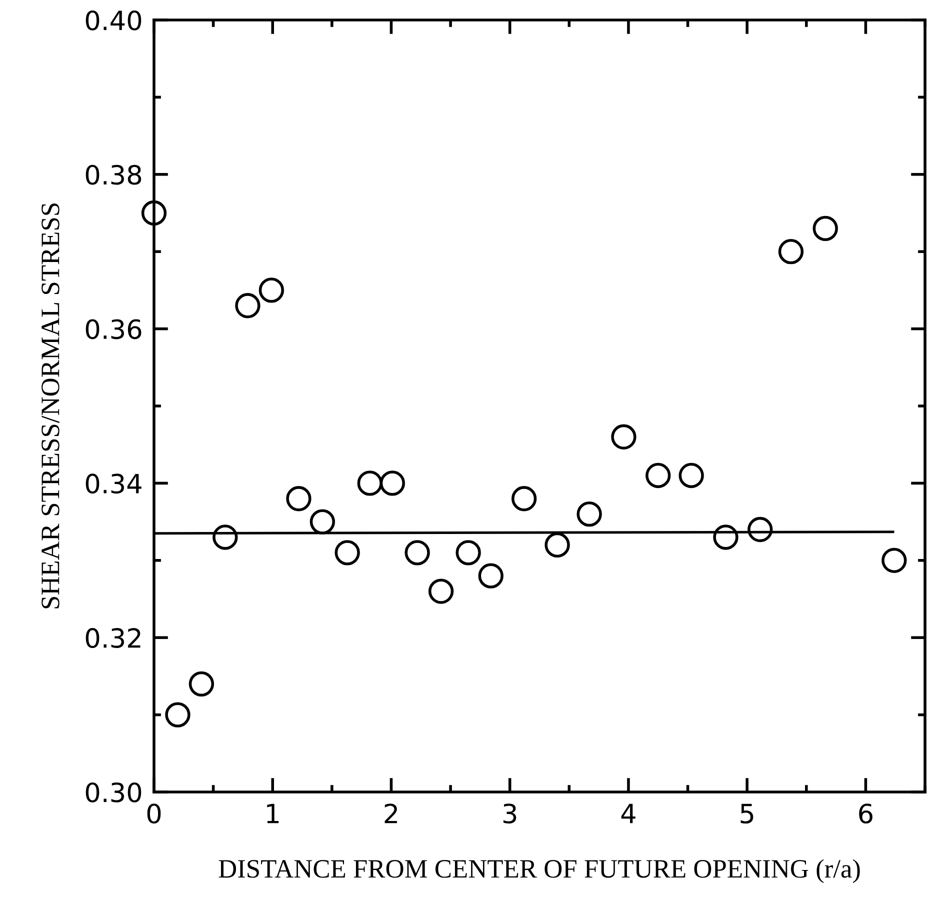 The height and width of the screenshot is (897, 927). What do you see at coordinates (539, 871) in the screenshot?
I see `x-axis-title: DISTANCE FROM CENTER OF FUTURE OPENING (r/a)` at bounding box center [539, 871].